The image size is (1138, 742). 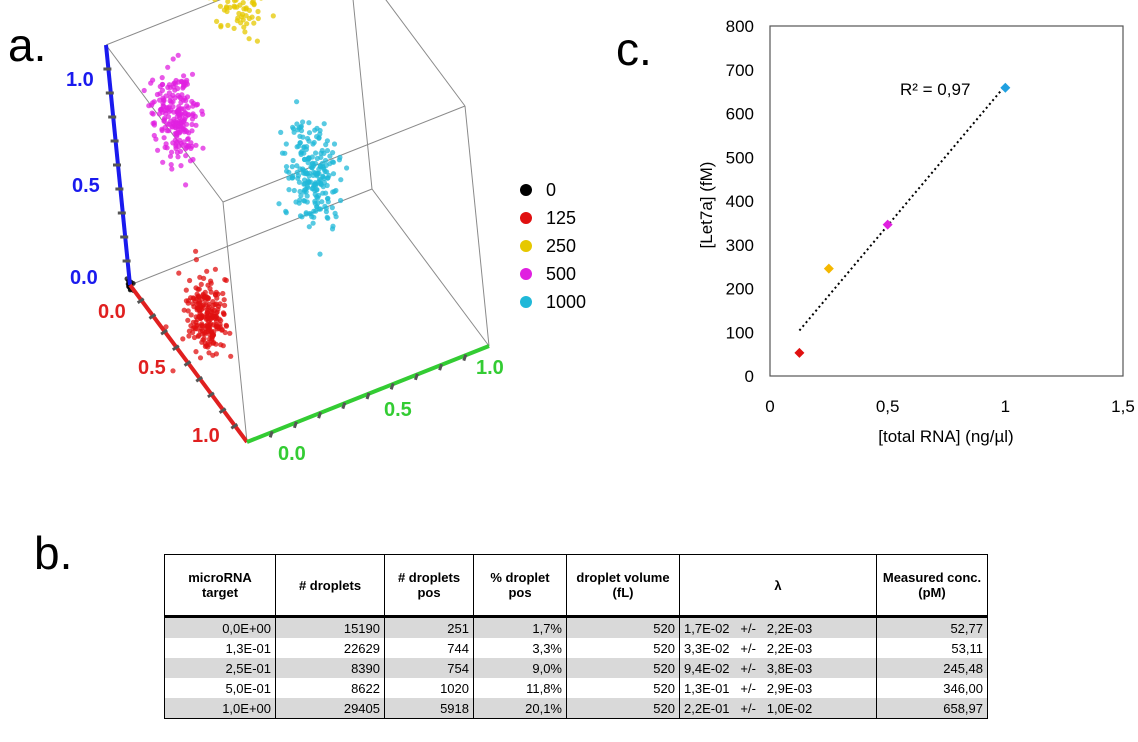 I want to click on y-axis-title: [Let7a] (fM), so click(x=706, y=205).